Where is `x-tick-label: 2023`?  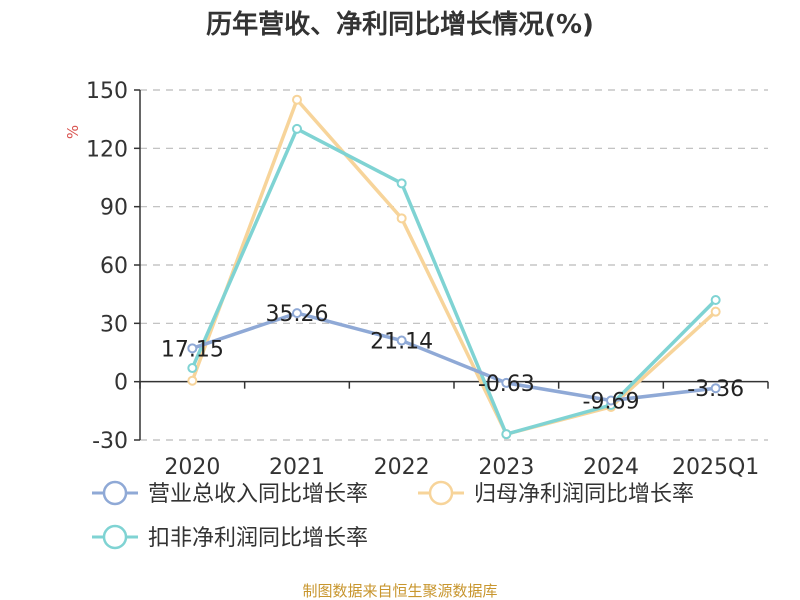
x-tick-label: 2023 is located at coordinates (506, 467).